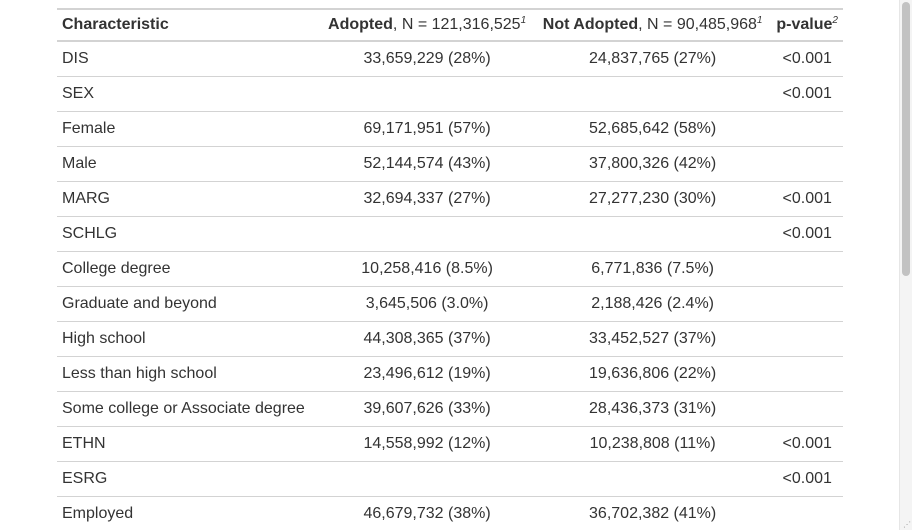 The height and width of the screenshot is (530, 912). What do you see at coordinates (189, 199) in the screenshot?
I see `row-characteristic: MARG` at bounding box center [189, 199].